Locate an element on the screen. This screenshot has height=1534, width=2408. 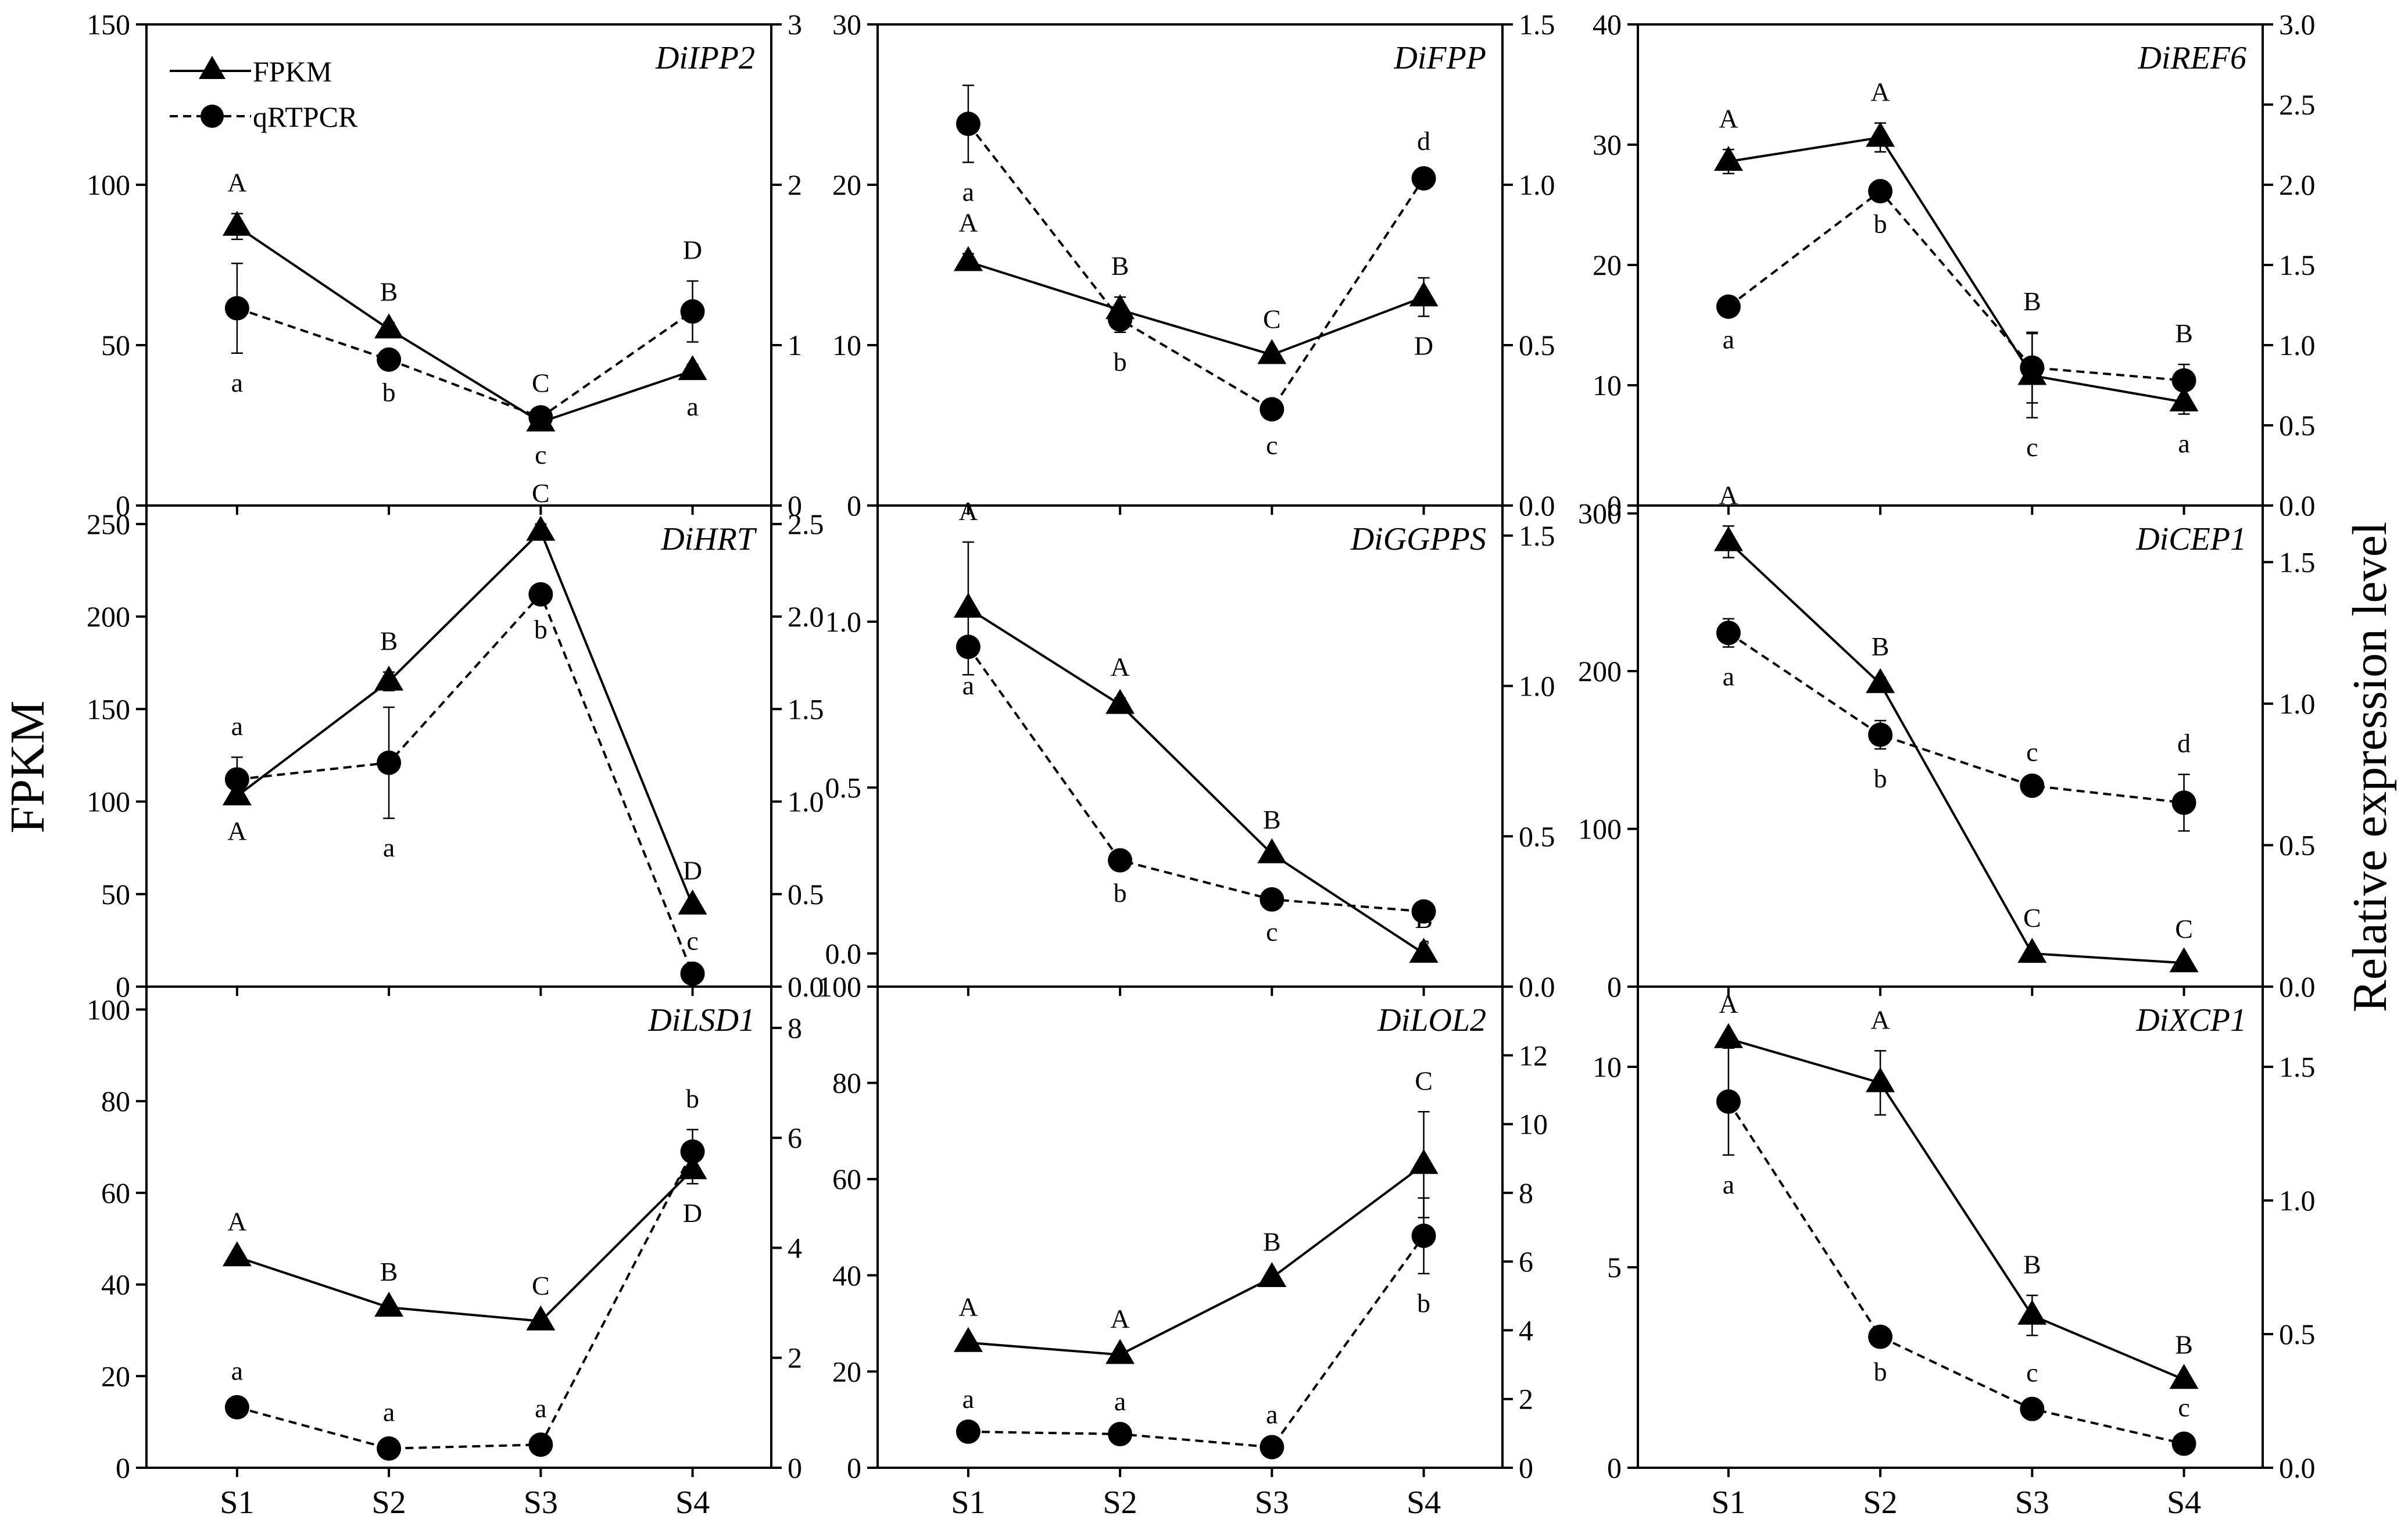
panel-dixcp1: 0 5 10 0.0 0.5 1.0 1.5 S1 S2 S3 S4 DiXCP1 A A B Ba b c c is located at coordinates (1955, 1253).